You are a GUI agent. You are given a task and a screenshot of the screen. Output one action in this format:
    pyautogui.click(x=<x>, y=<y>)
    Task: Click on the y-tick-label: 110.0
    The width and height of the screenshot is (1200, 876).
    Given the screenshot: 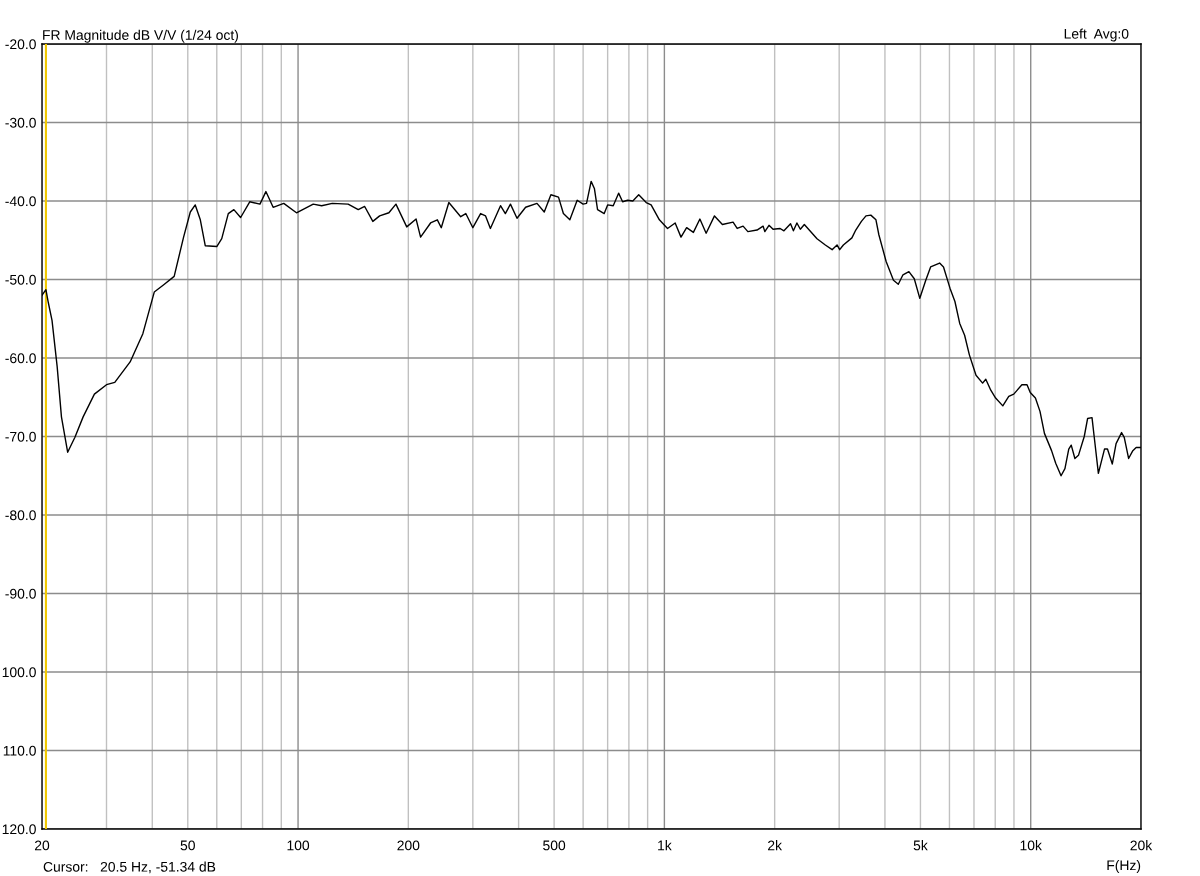 What is the action you would take?
    pyautogui.click(x=19, y=750)
    